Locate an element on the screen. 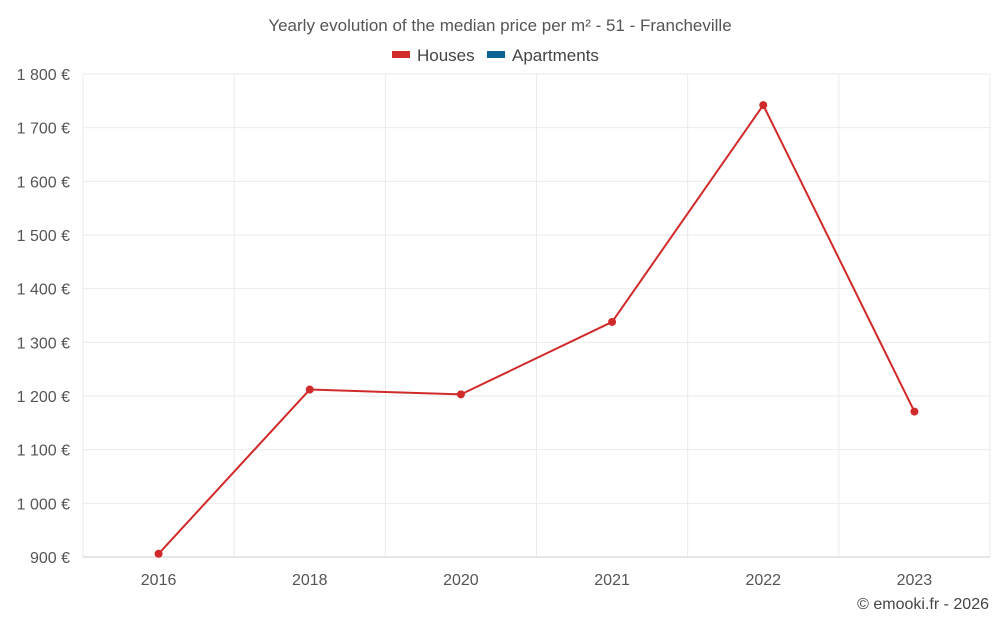  y-tick-label: 1 200 € is located at coordinates (43, 397).